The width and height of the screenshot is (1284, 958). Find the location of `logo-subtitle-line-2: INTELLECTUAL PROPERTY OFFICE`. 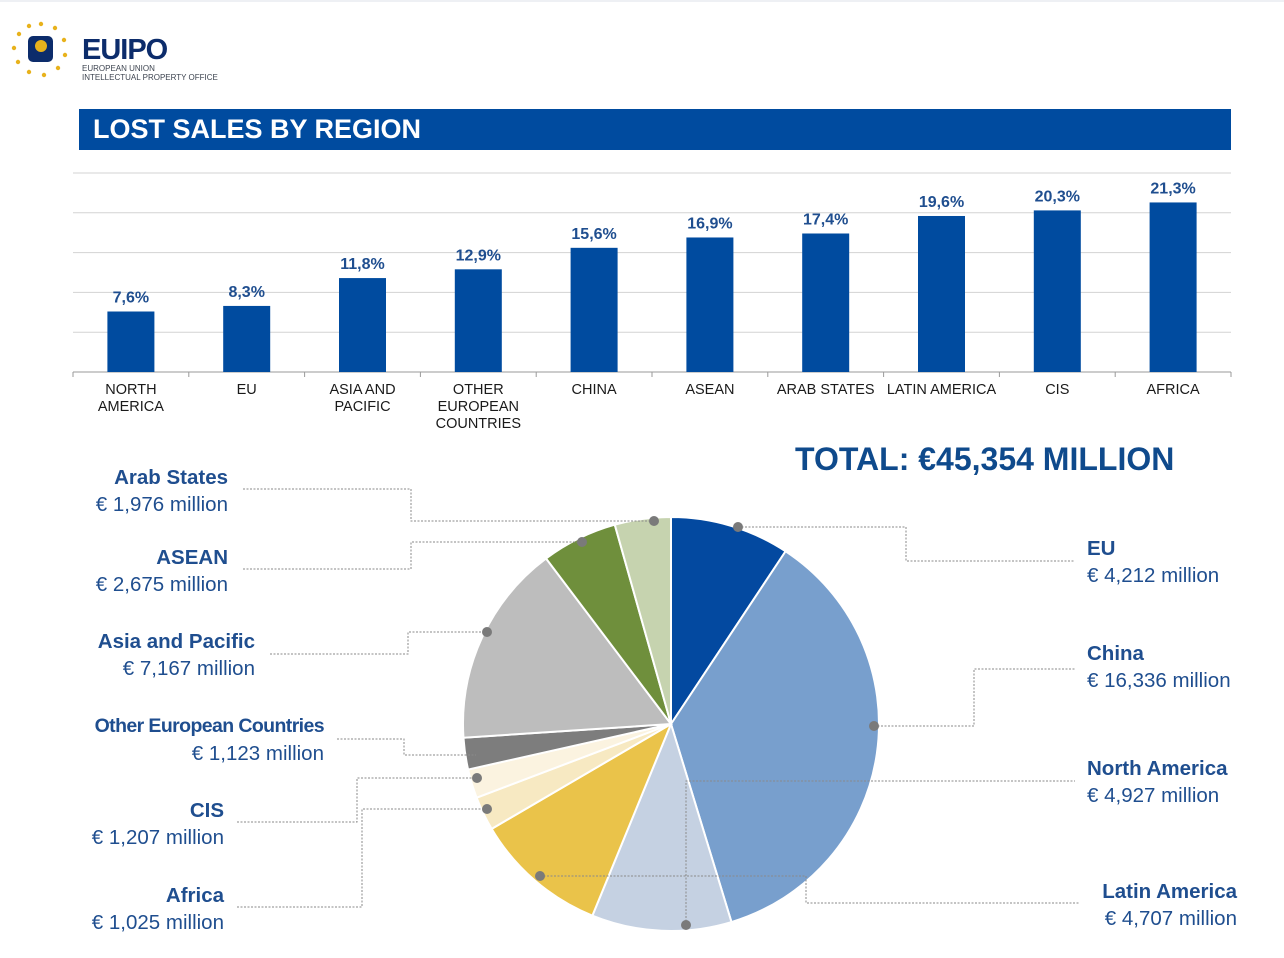

logo-subtitle-line-2: INTELLECTUAL PROPERTY OFFICE is located at coordinates (150, 77).